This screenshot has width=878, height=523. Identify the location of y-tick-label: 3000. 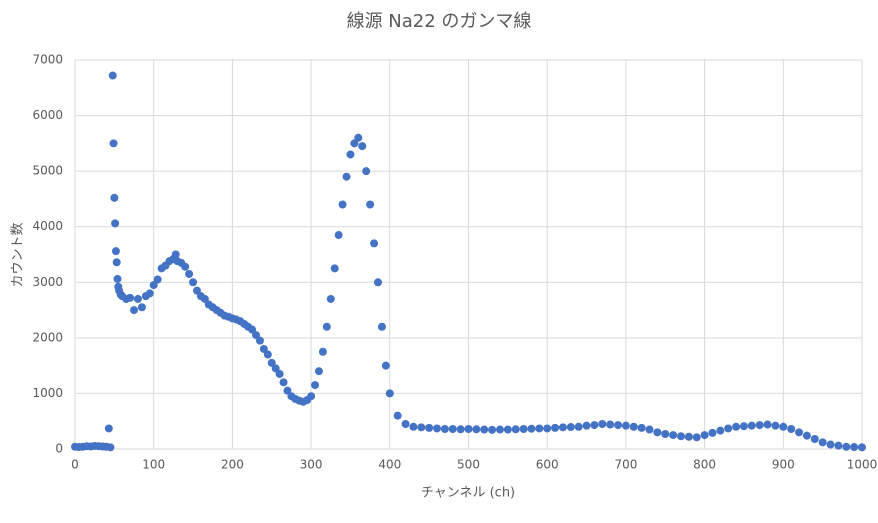
(47, 282).